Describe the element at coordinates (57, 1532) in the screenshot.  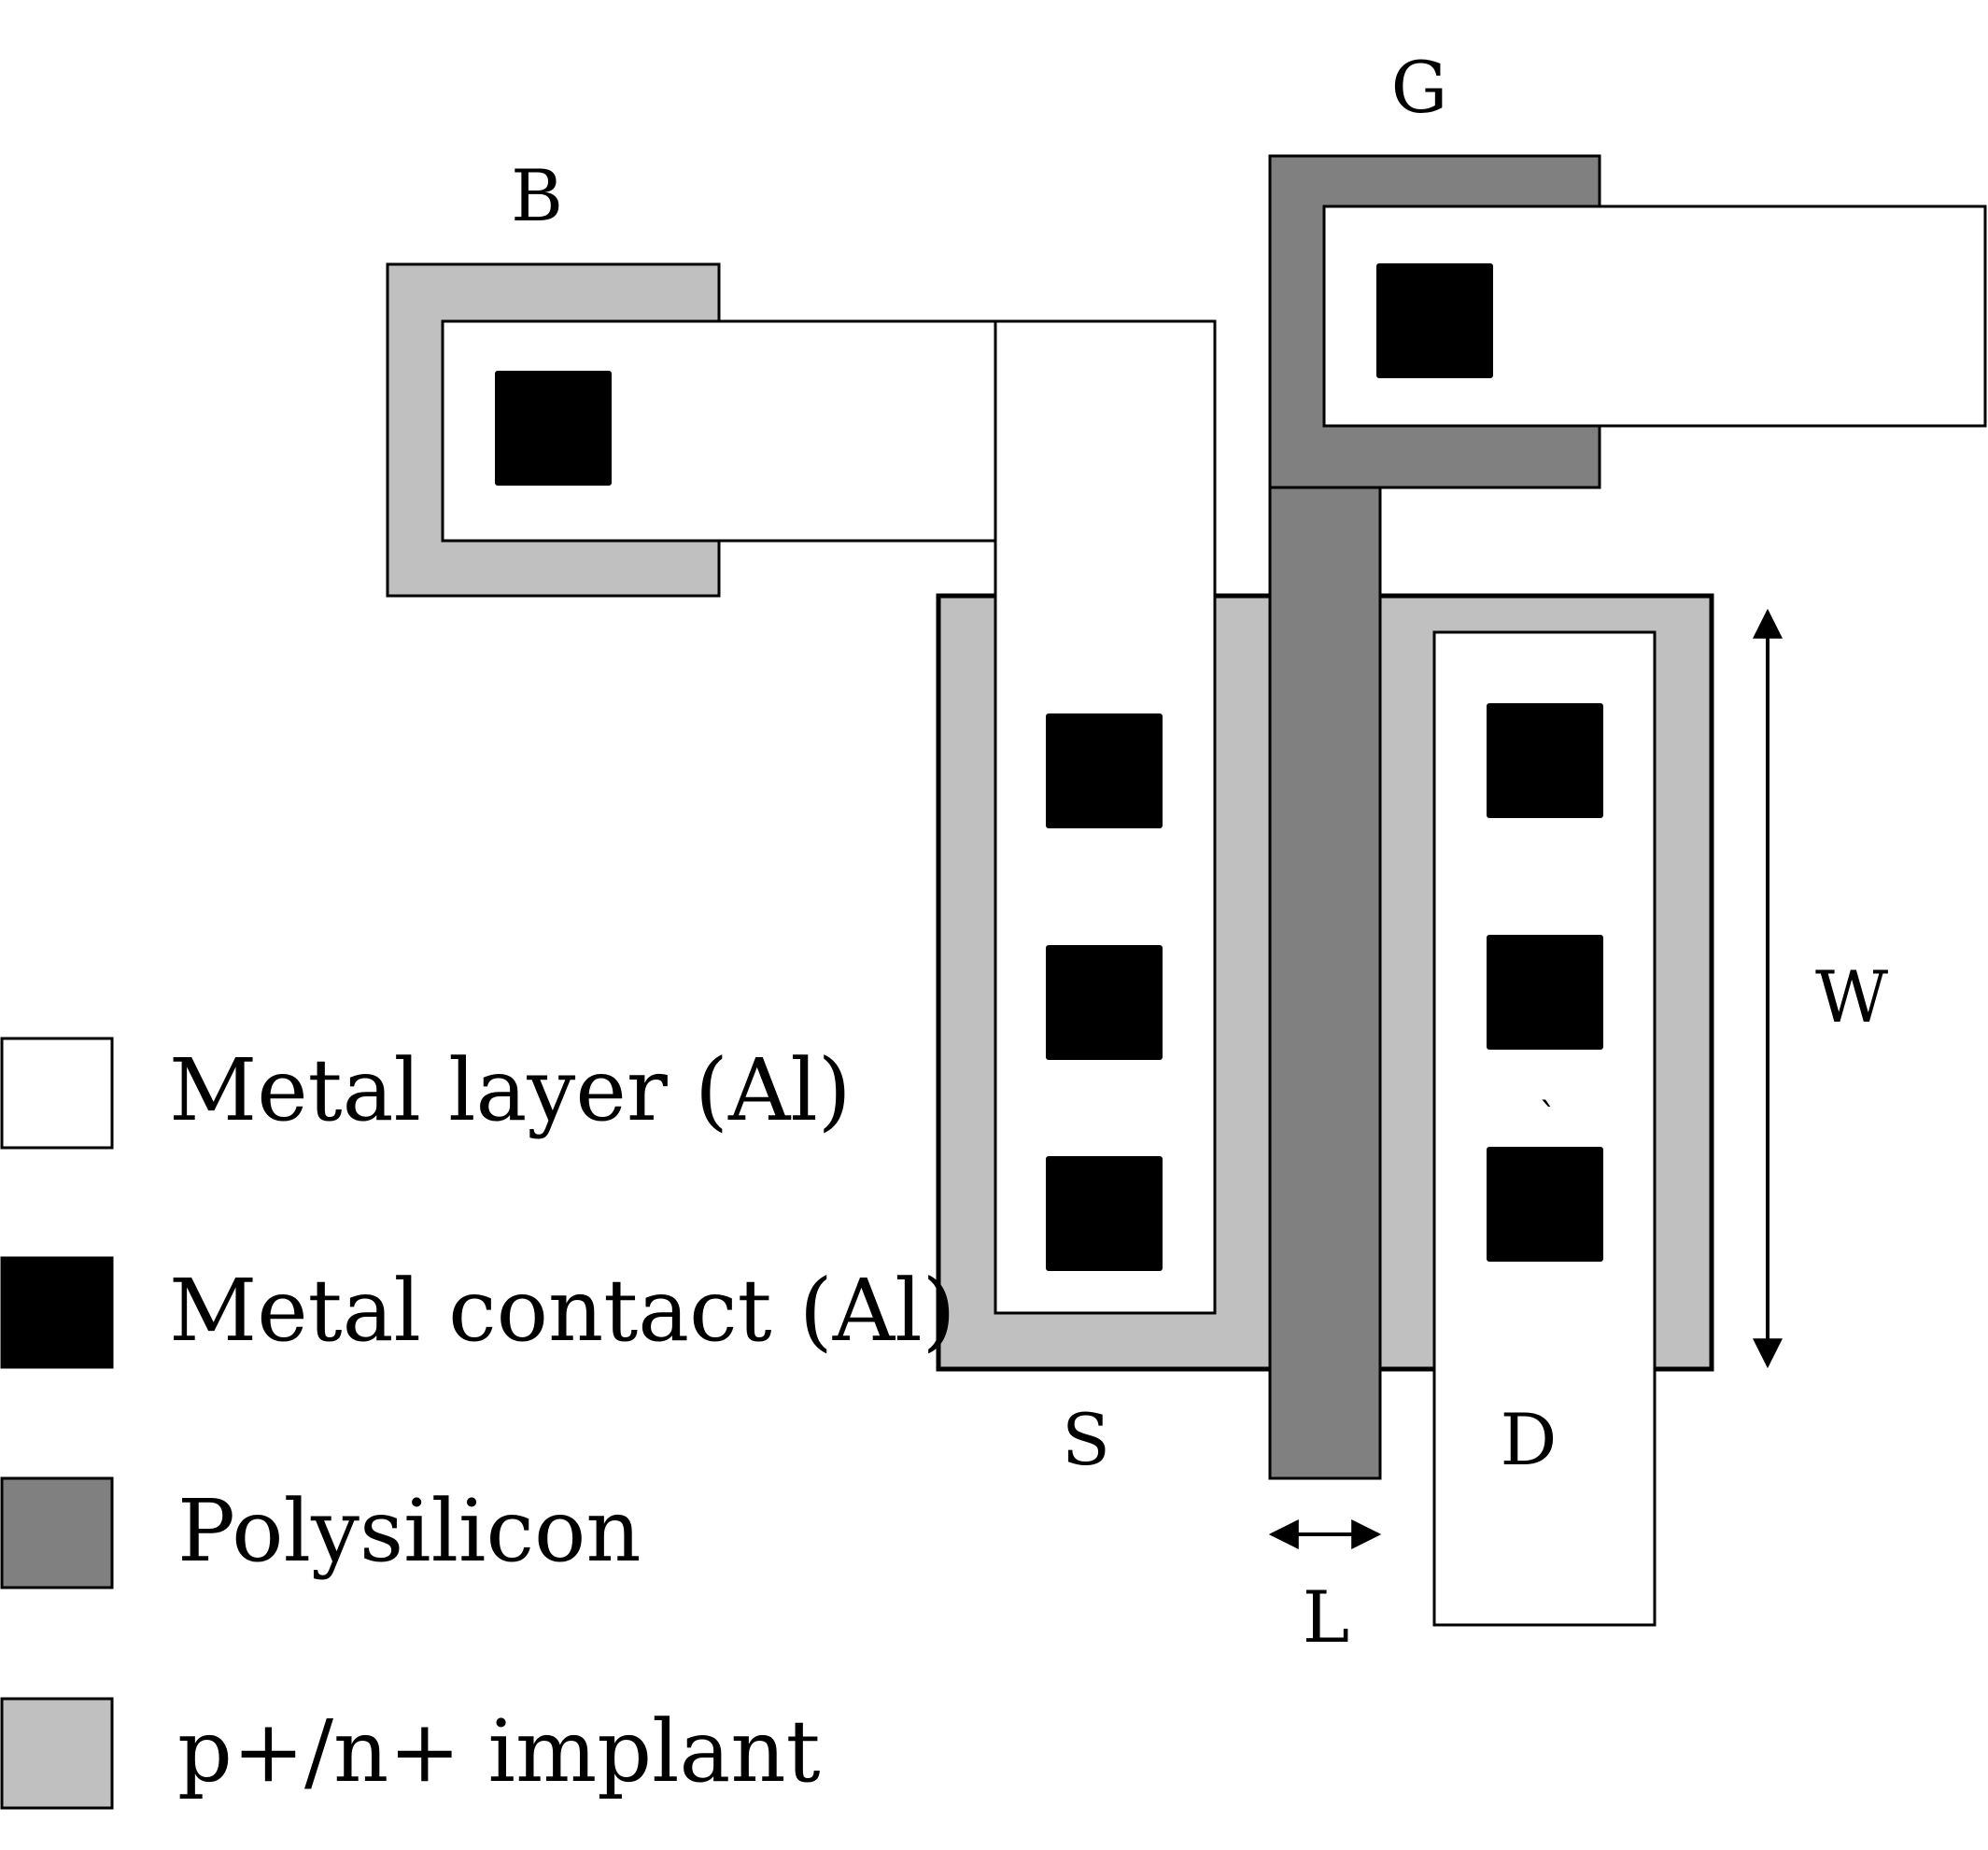
I see `legend-swatch-poly` at that location.